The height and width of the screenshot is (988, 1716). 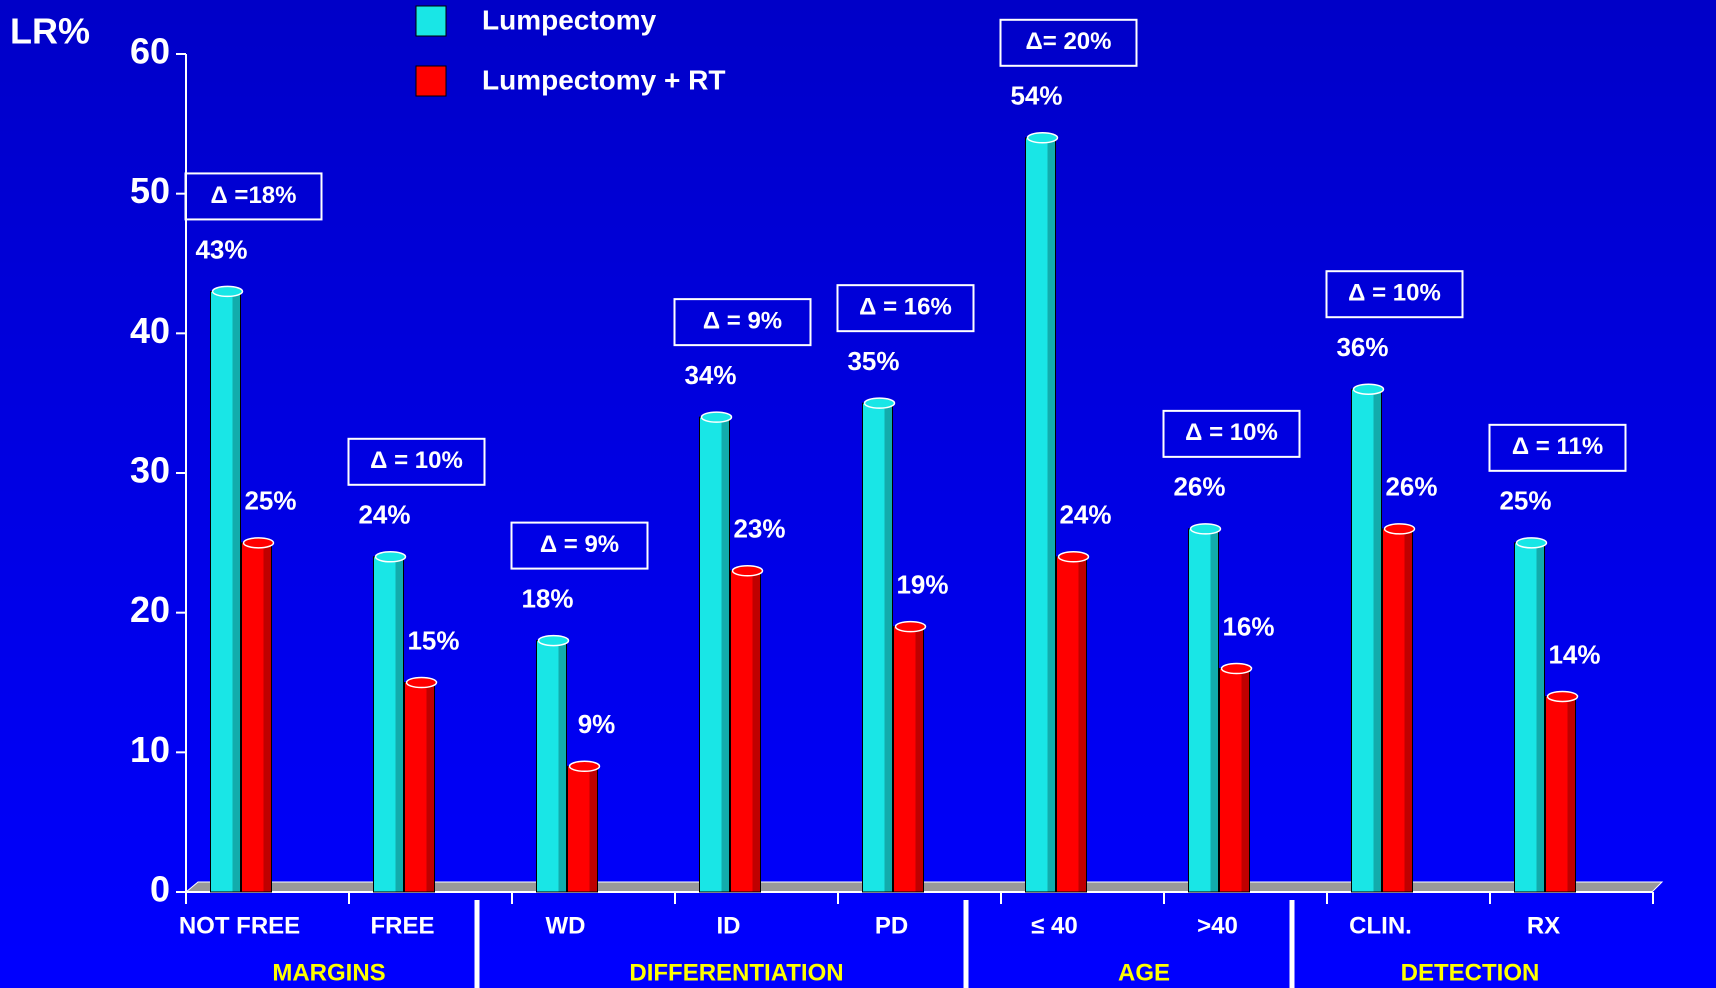 What do you see at coordinates (150, 51) in the screenshot?
I see `y-tick-label: 60` at bounding box center [150, 51].